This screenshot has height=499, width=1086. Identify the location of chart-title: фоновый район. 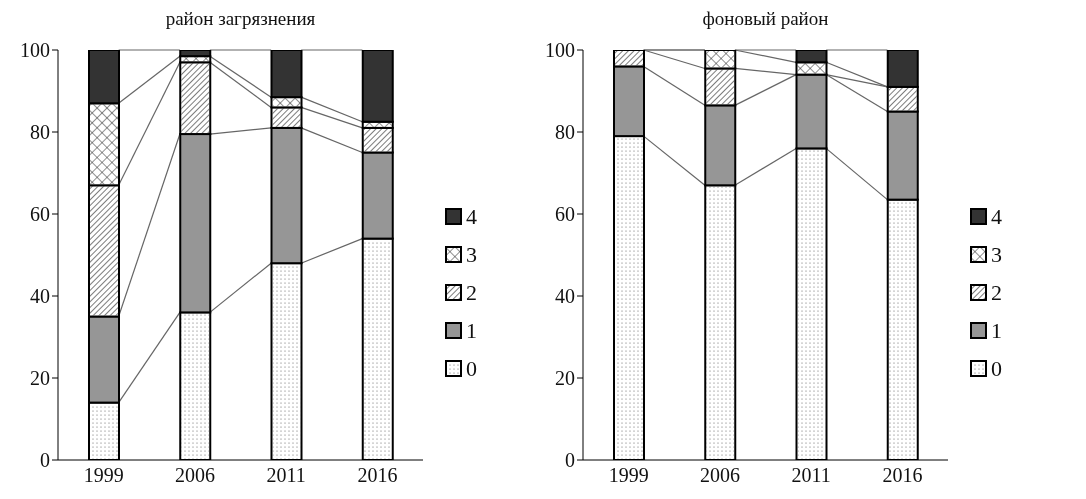
(765, 19).